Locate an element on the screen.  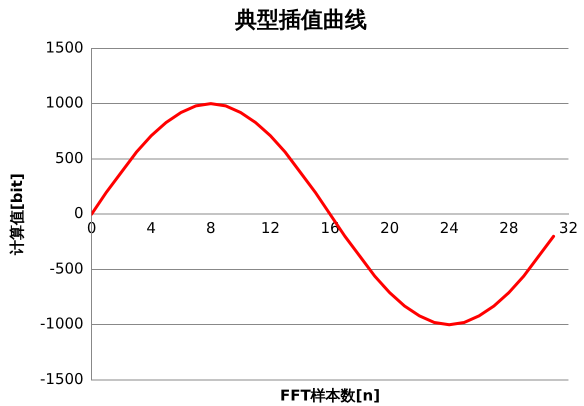
y-tick-label: 1000 is located at coordinates (64, 103).